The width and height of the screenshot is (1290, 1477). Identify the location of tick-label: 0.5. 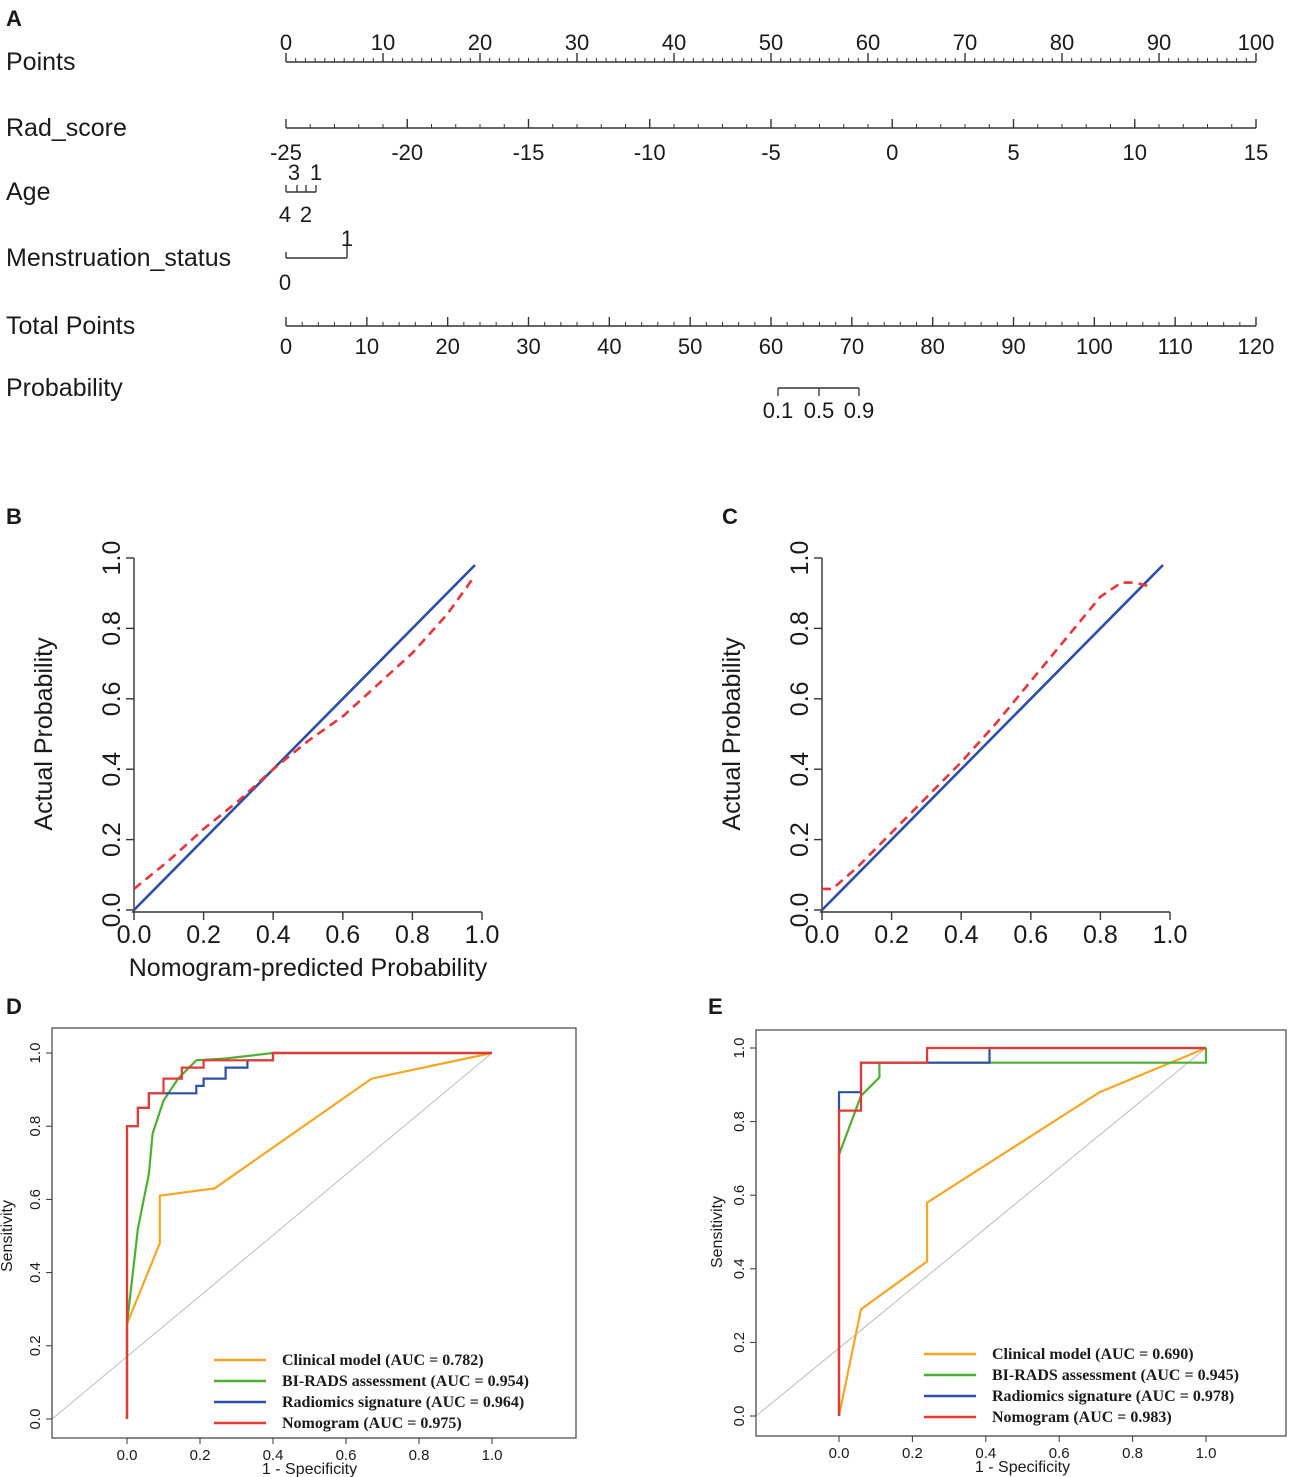
(819, 410).